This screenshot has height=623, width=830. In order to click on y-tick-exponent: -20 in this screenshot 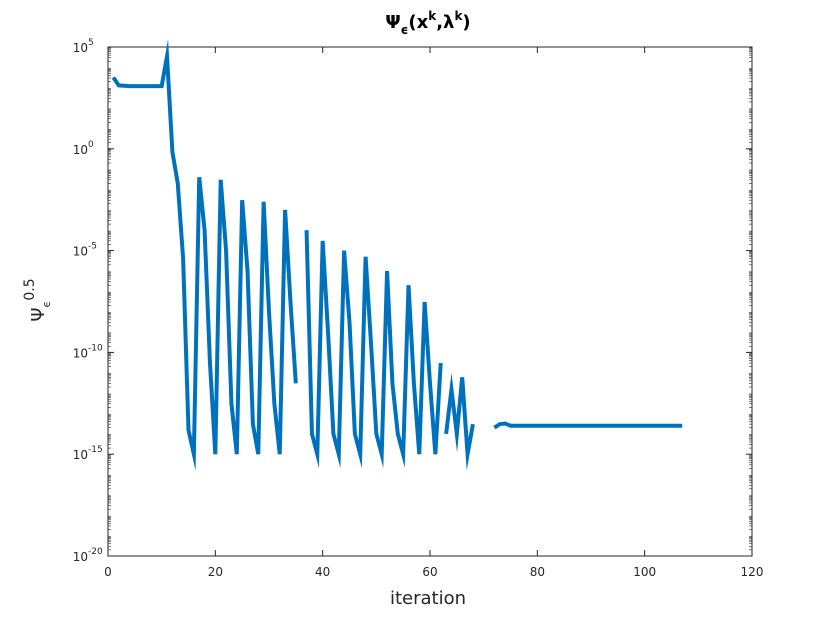, I will do `click(95, 552)`.